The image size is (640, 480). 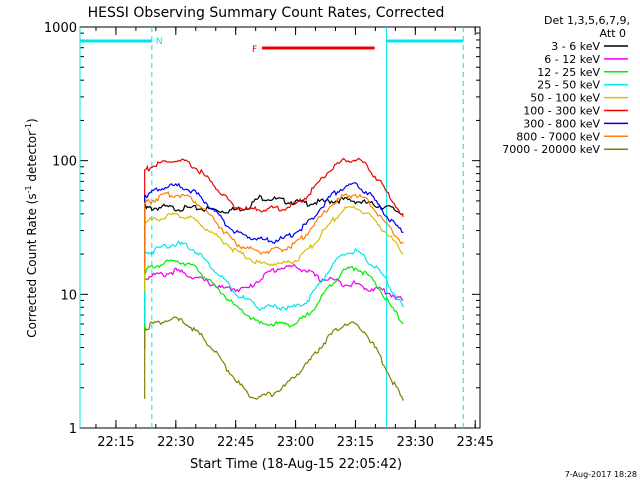 What do you see at coordinates (32, 265) in the screenshot?
I see `y-axis-label-main: Corrected Count Rate (s` at bounding box center [32, 265].